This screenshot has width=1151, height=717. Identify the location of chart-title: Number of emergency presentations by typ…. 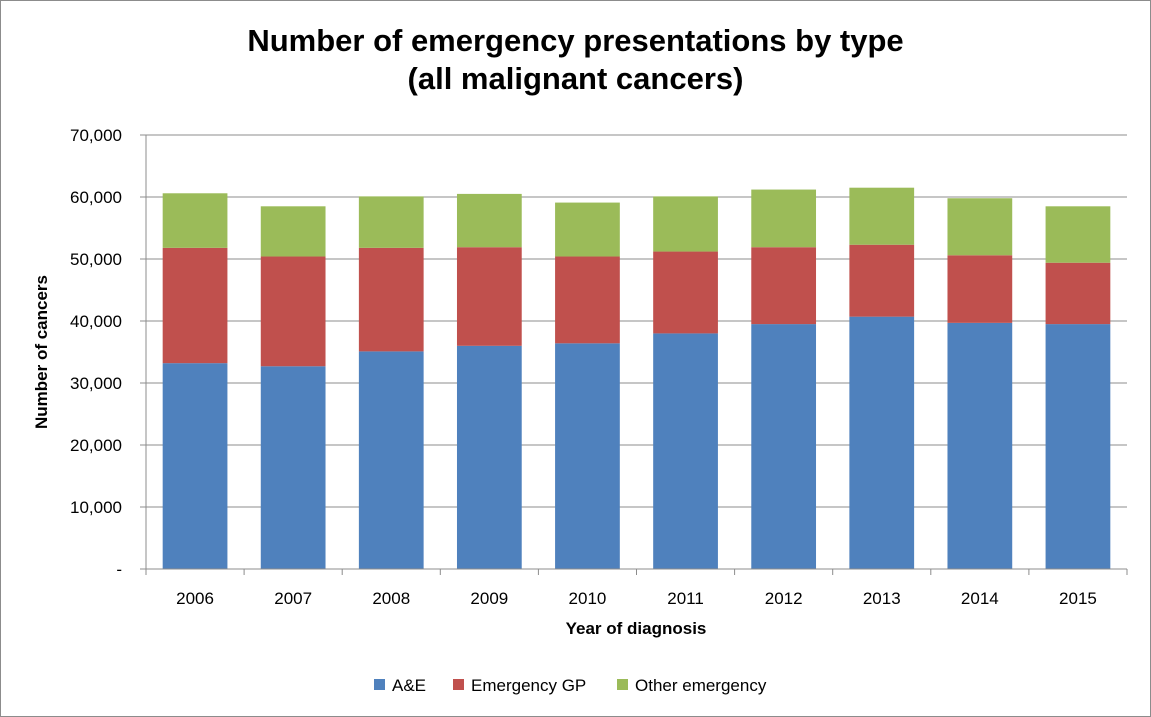
(575, 60).